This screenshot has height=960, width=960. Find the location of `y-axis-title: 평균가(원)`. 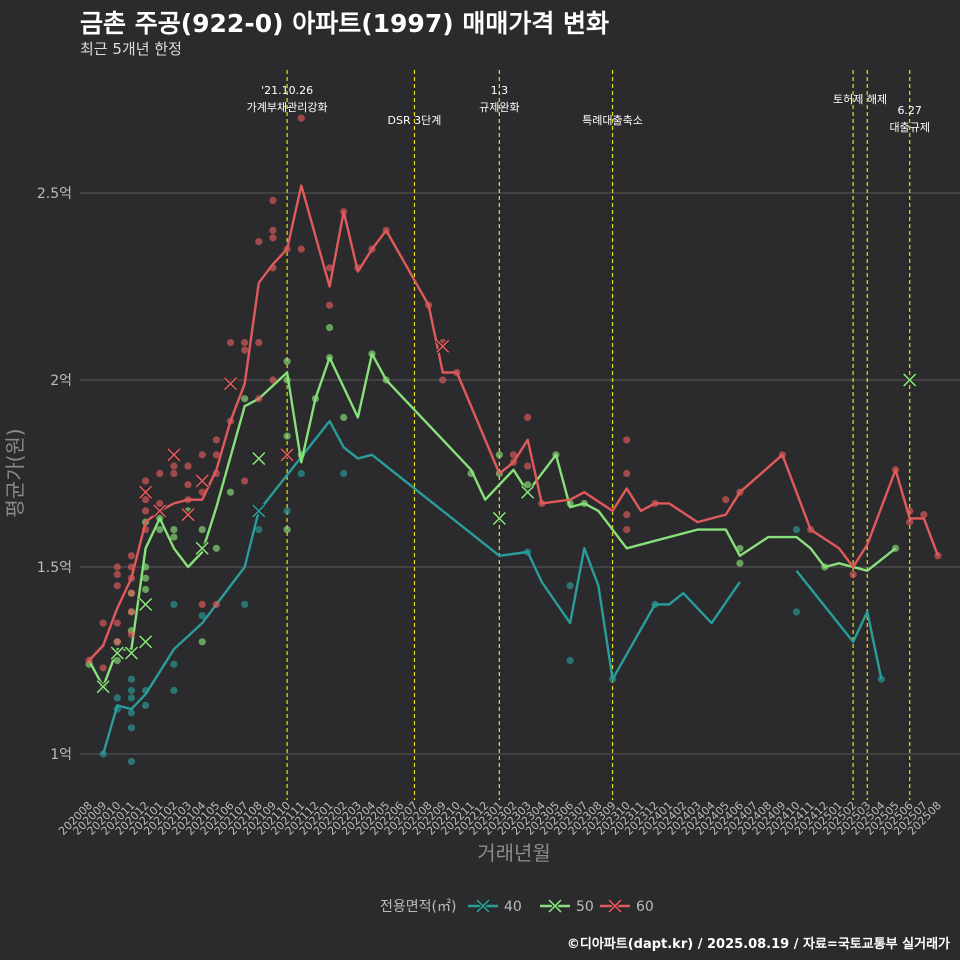

y-axis-title: 평균가(원) is located at coordinates (15, 472).